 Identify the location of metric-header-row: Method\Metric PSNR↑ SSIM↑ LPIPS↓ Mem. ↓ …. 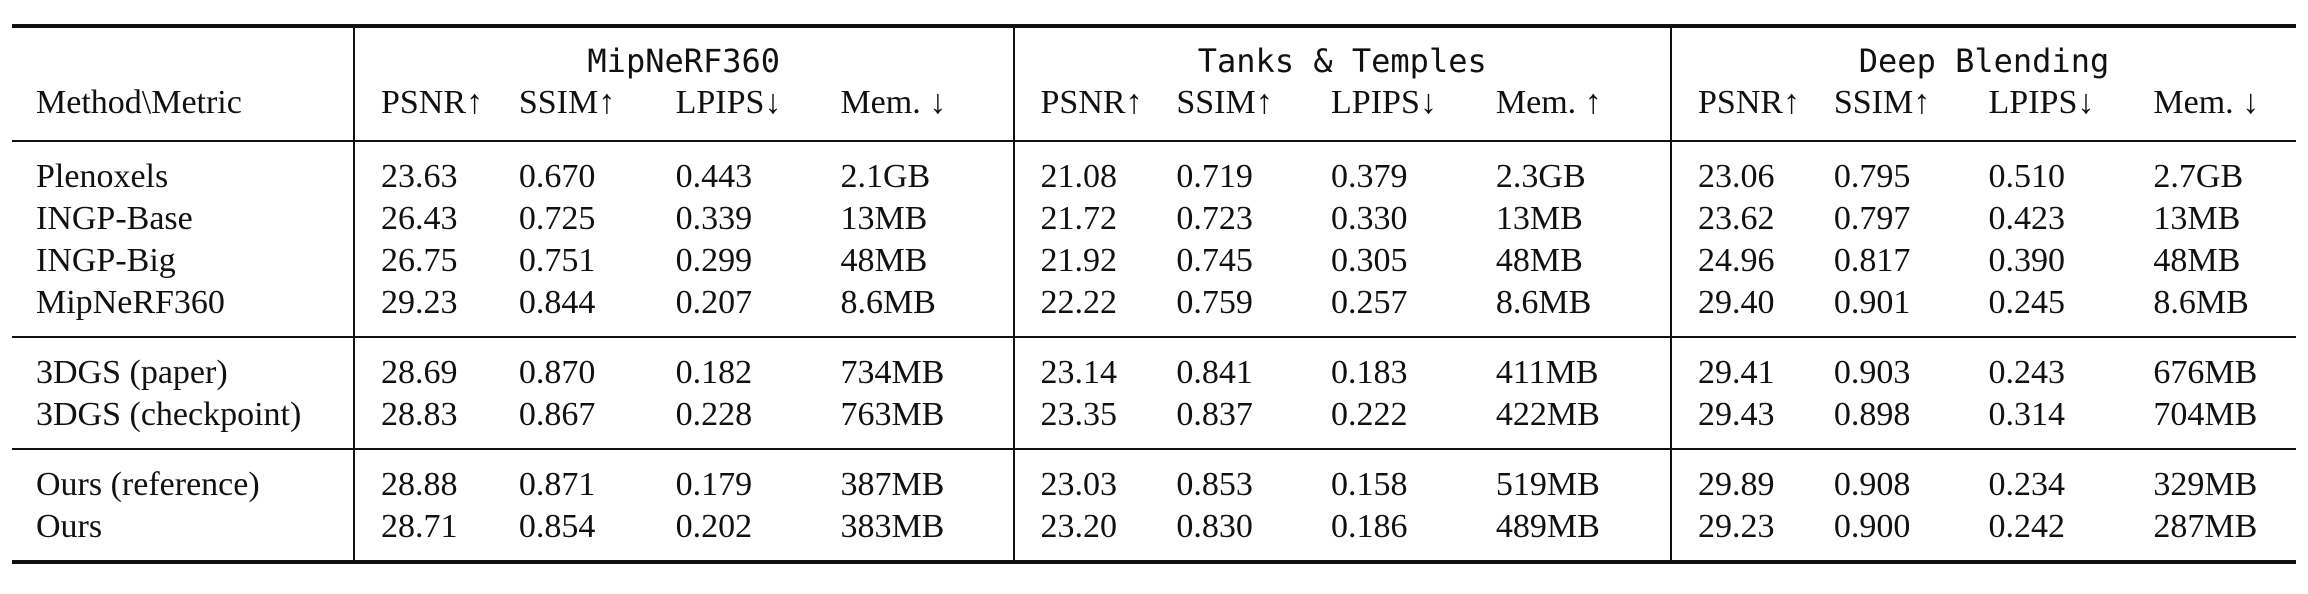
(1154, 110).